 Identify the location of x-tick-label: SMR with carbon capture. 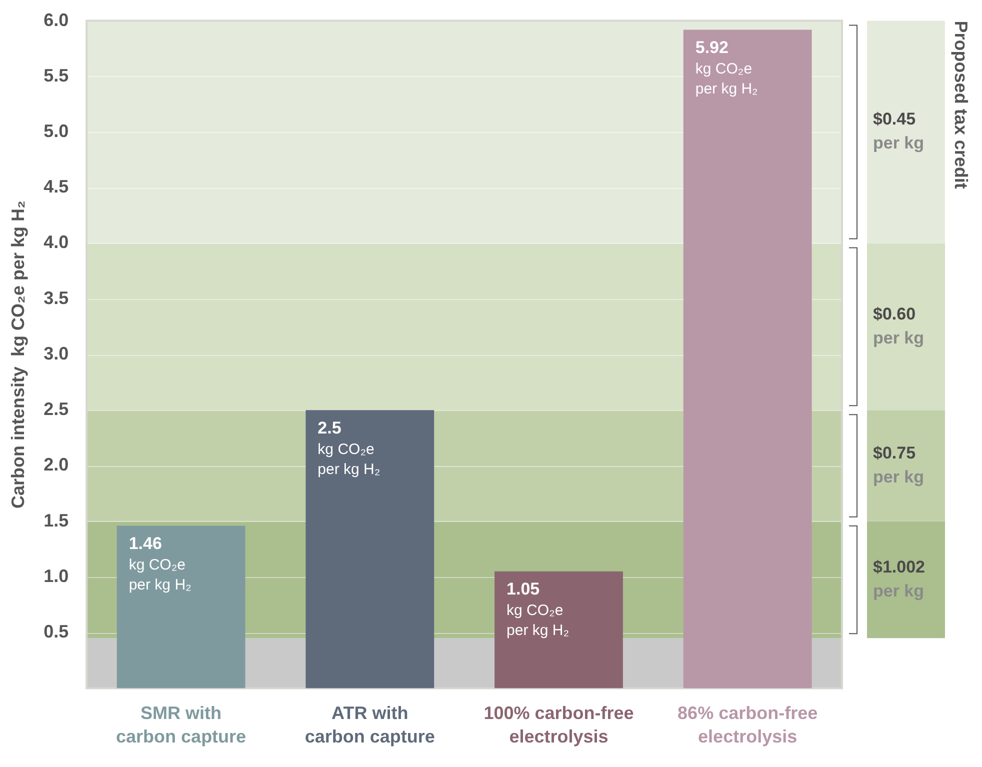
(181, 724).